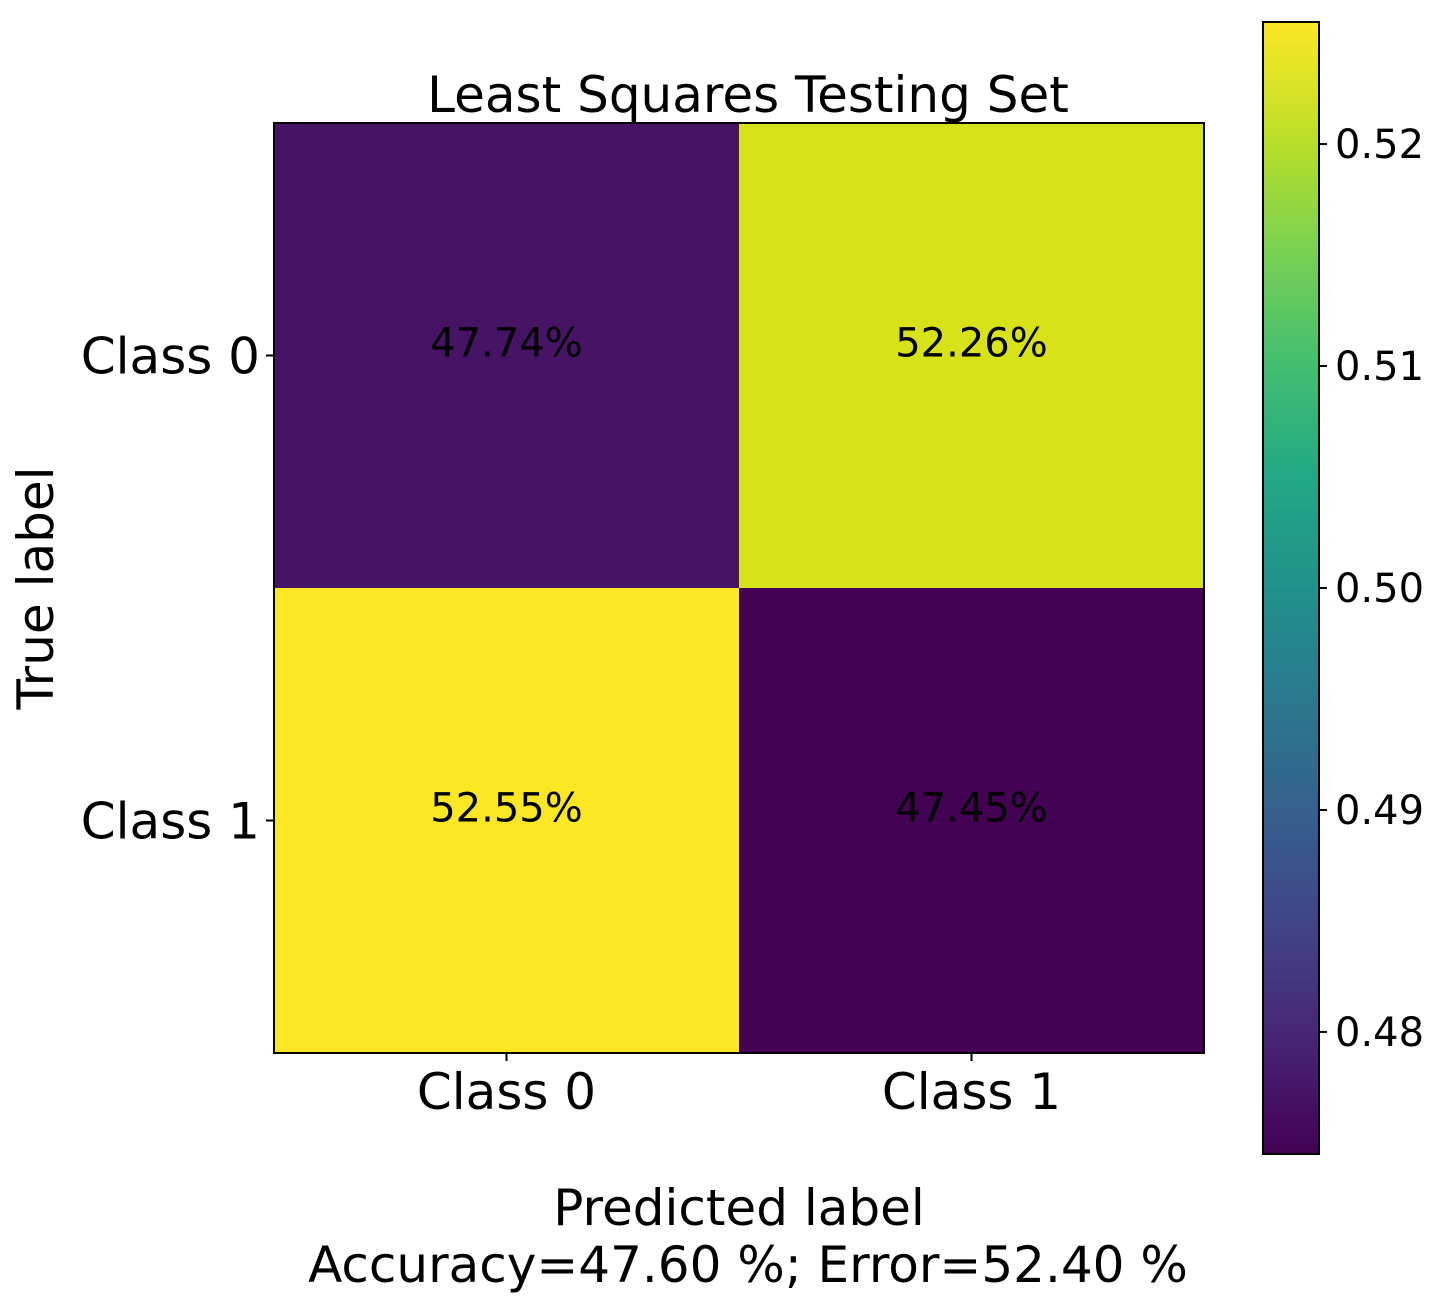 The image size is (1441, 1307). I want to click on x-axis-ticks: Class 0 Class 1, so click(739, 1087).